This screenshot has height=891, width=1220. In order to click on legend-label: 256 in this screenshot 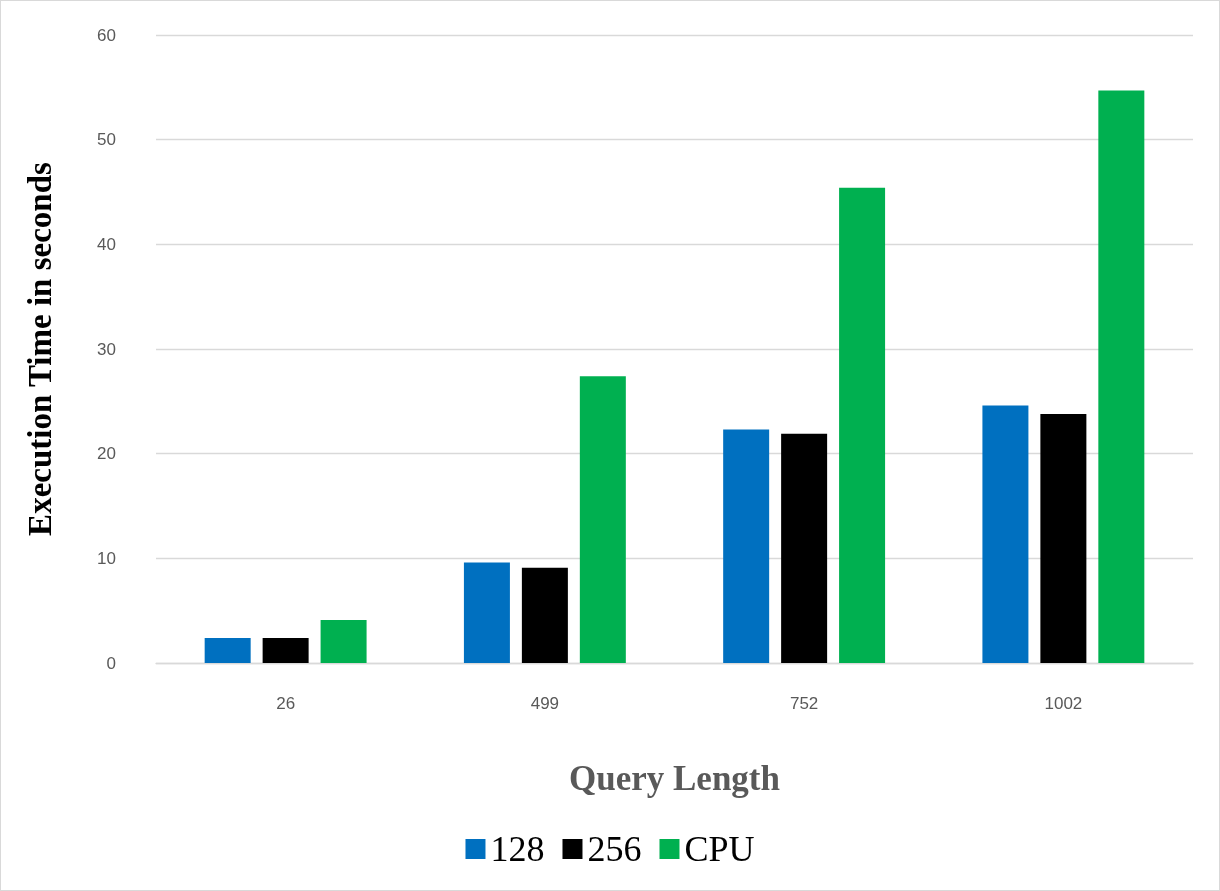, I will do `click(614, 849)`.